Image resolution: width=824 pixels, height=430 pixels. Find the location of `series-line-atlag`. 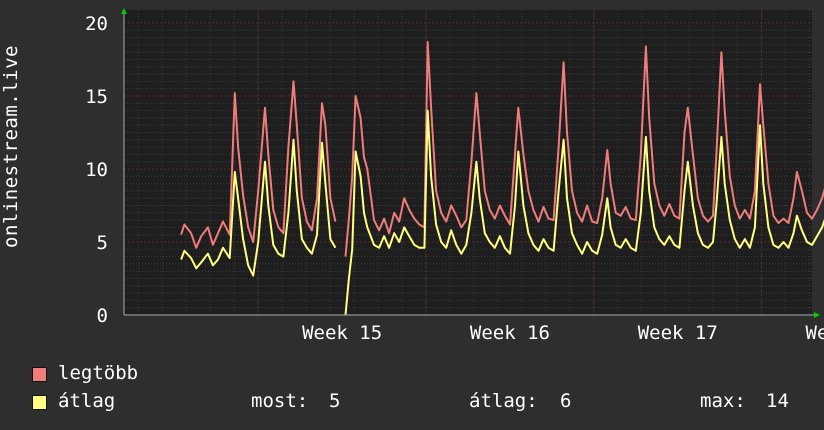

series-line-atlag is located at coordinates (258, 207).